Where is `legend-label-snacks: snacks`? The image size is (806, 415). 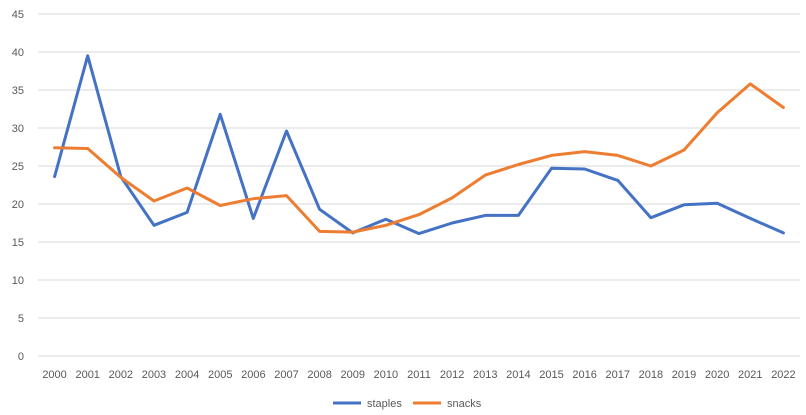
legend-label-snacks: snacks is located at coordinates (464, 404).